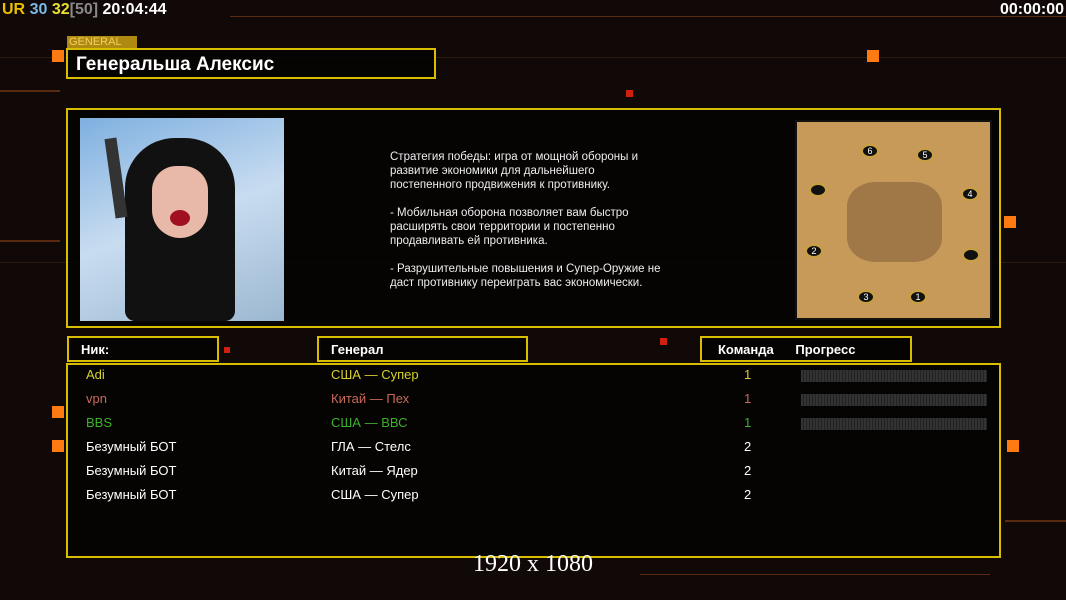 Image resolution: width=1066 pixels, height=600 pixels. What do you see at coordinates (870, 151) in the screenshot?
I see `map-slot-6: 6` at bounding box center [870, 151].